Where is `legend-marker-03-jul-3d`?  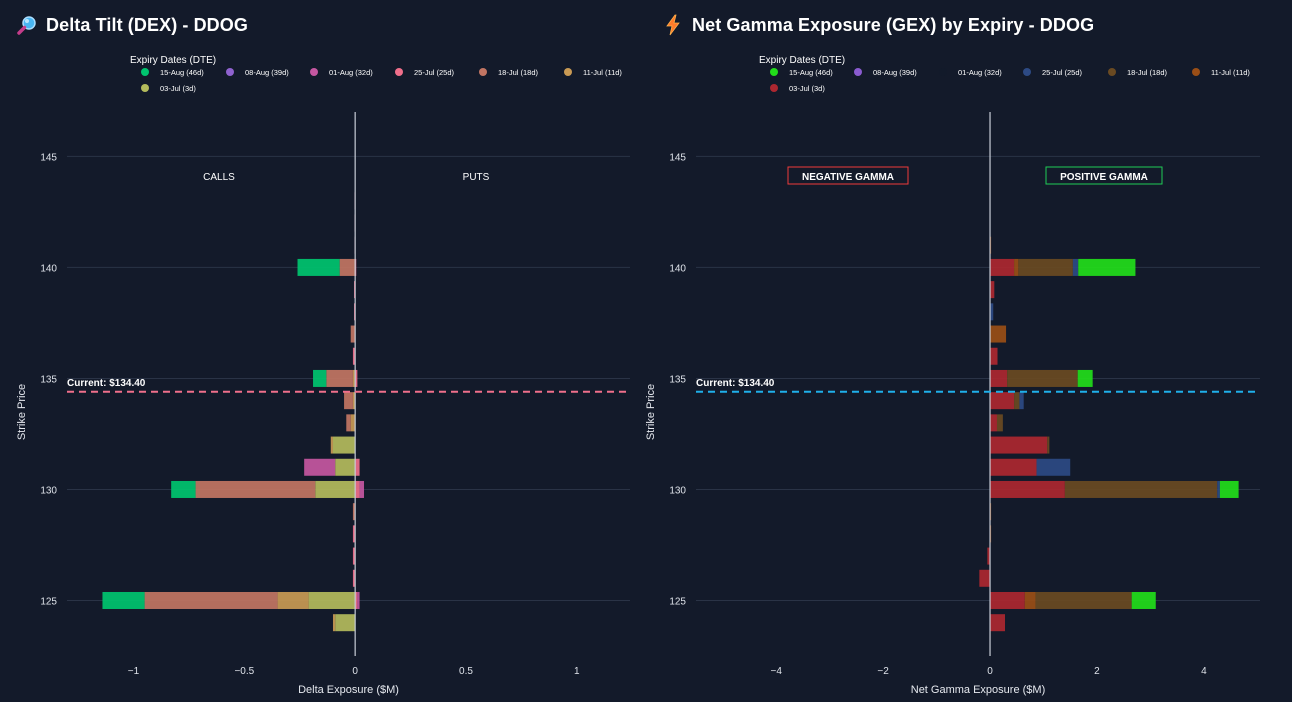
legend-marker-03-jul-3d is located at coordinates (145, 88).